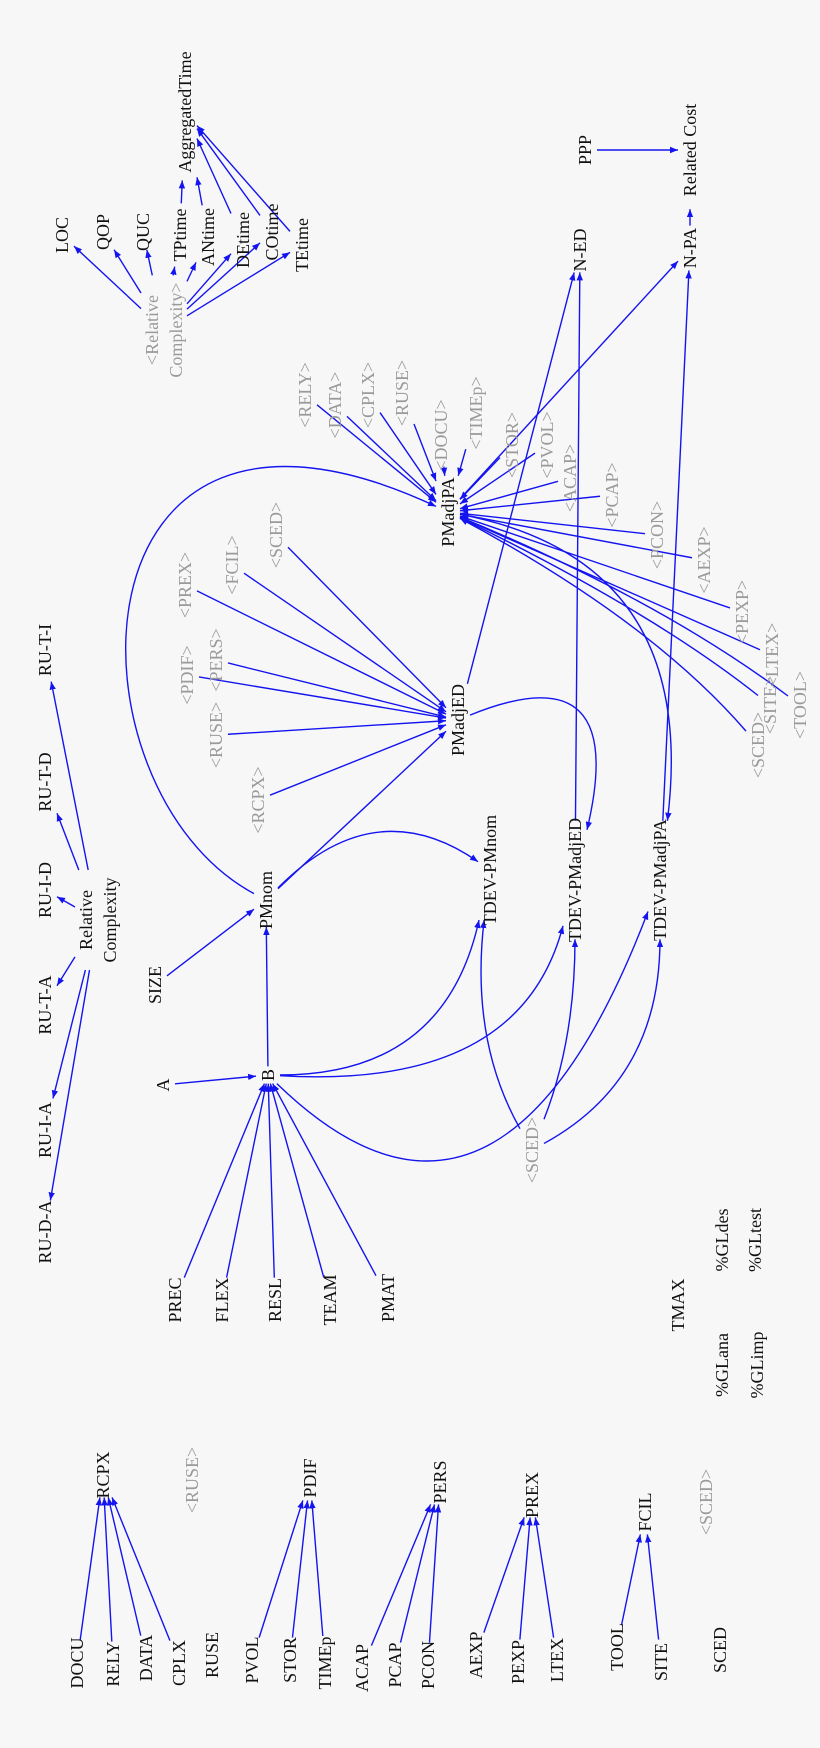 Image resolution: width=820 pixels, height=1748 pixels. I want to click on variable-label: PMAT, so click(388, 1298).